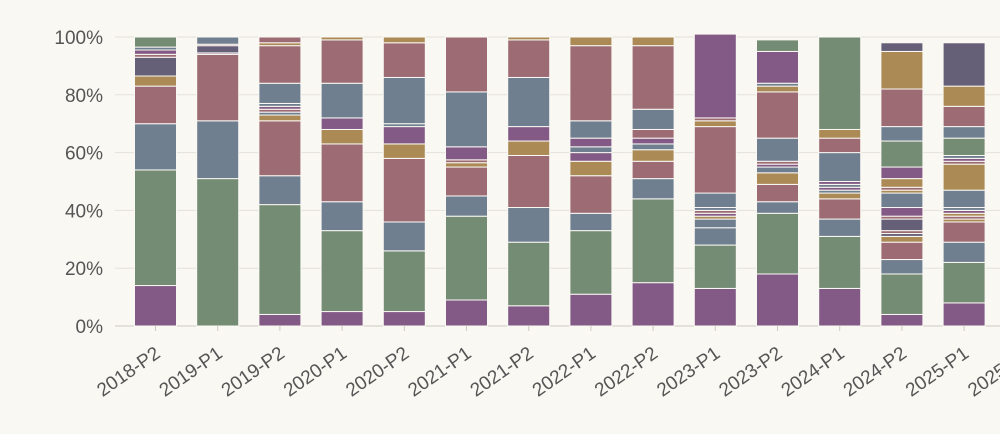 The image size is (1000, 434). Describe the element at coordinates (78, 183) in the screenshot. I see `y-axis: 0% 20% 40% 60% 80% 100%` at that location.